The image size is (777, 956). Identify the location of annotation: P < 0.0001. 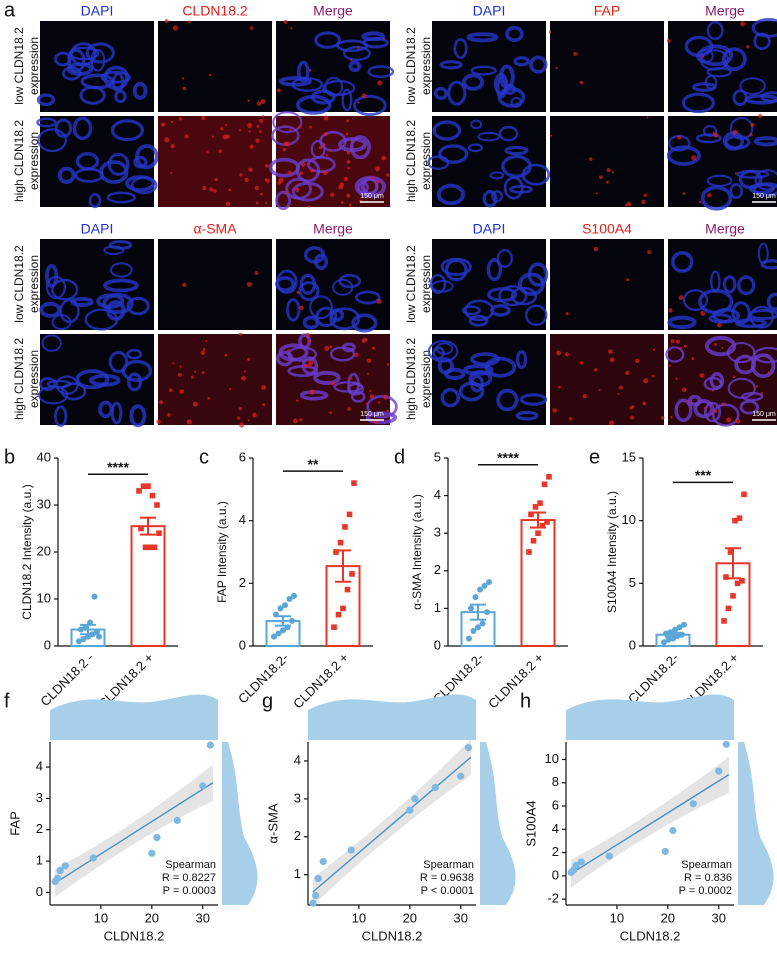
(447, 891).